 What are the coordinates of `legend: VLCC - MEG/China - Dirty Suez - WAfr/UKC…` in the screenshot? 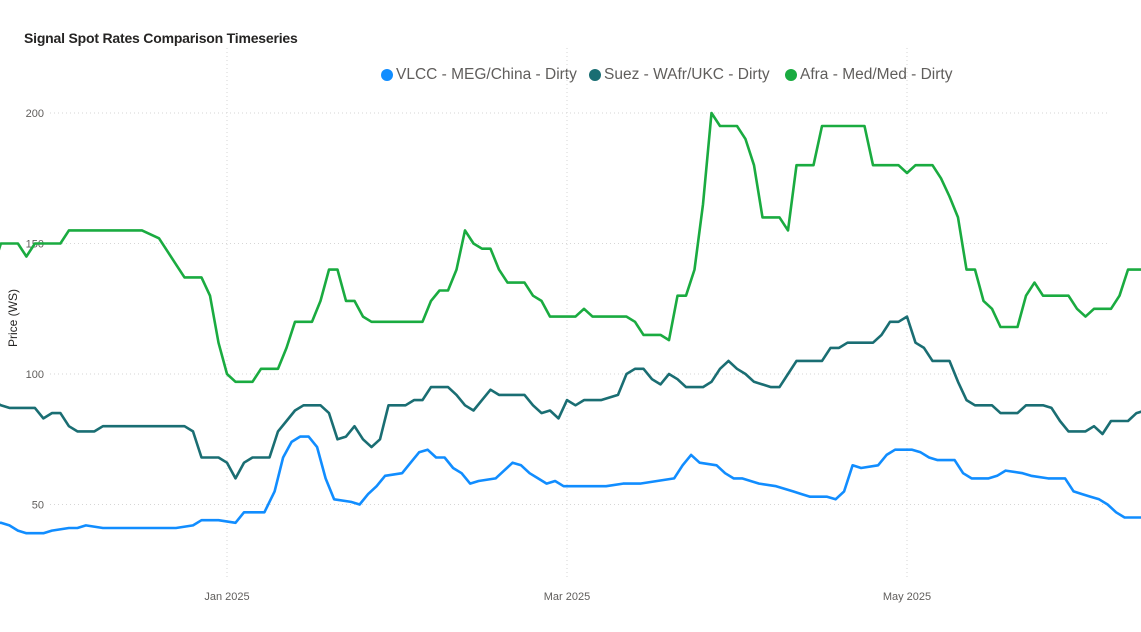 It's located at (570, 77).